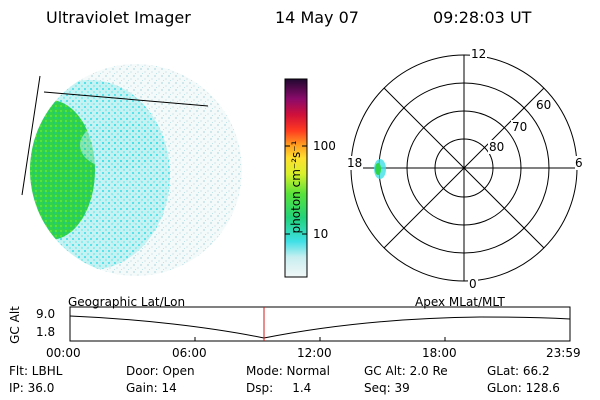 The height and width of the screenshot is (400, 600). What do you see at coordinates (296, 187) in the screenshot?
I see `colorbar-unit-label: photon cm⁻²s⁻¹` at bounding box center [296, 187].